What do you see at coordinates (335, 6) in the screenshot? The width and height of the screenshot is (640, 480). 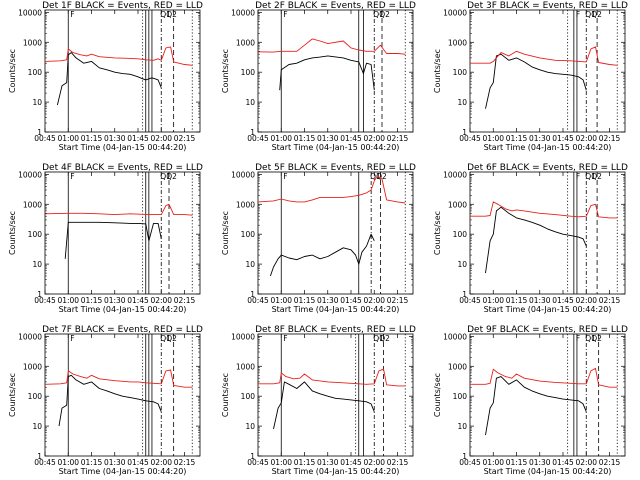 I see `chart-title: Det 2F BLACK = Events, RED = LLD` at bounding box center [335, 6].